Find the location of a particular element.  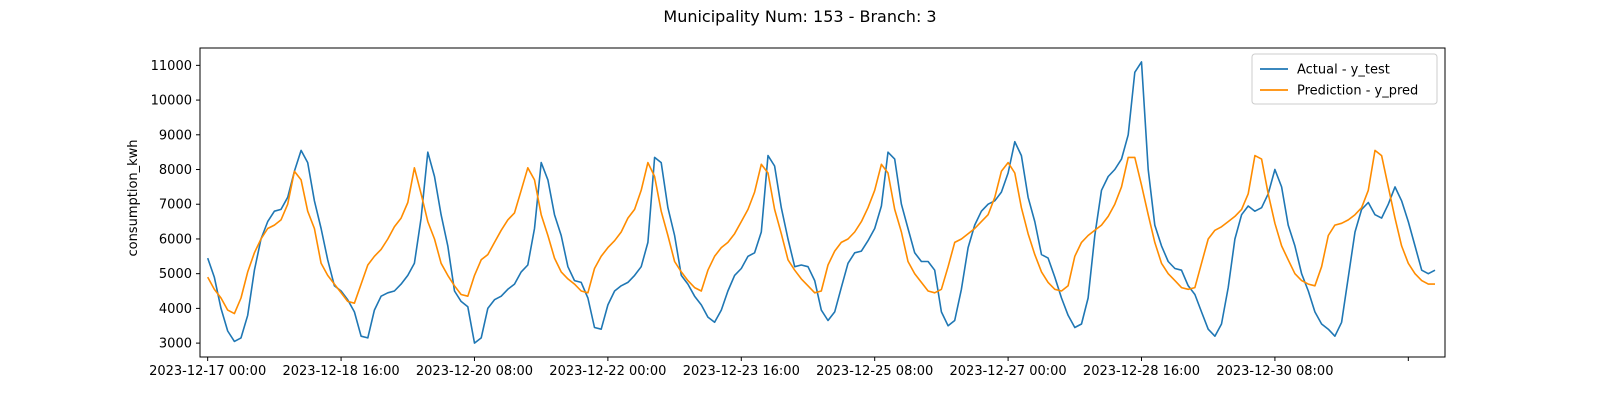

legend-label: Actual - y_test is located at coordinates (1343, 70).